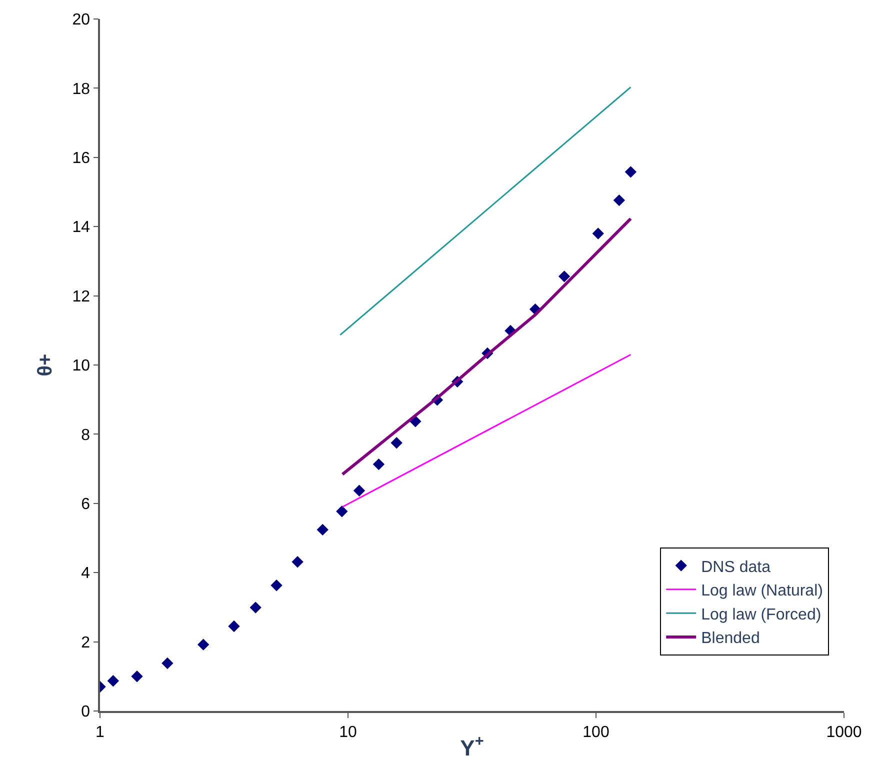 The image size is (874, 768). I want to click on y-tick-label: 16, so click(81, 158).